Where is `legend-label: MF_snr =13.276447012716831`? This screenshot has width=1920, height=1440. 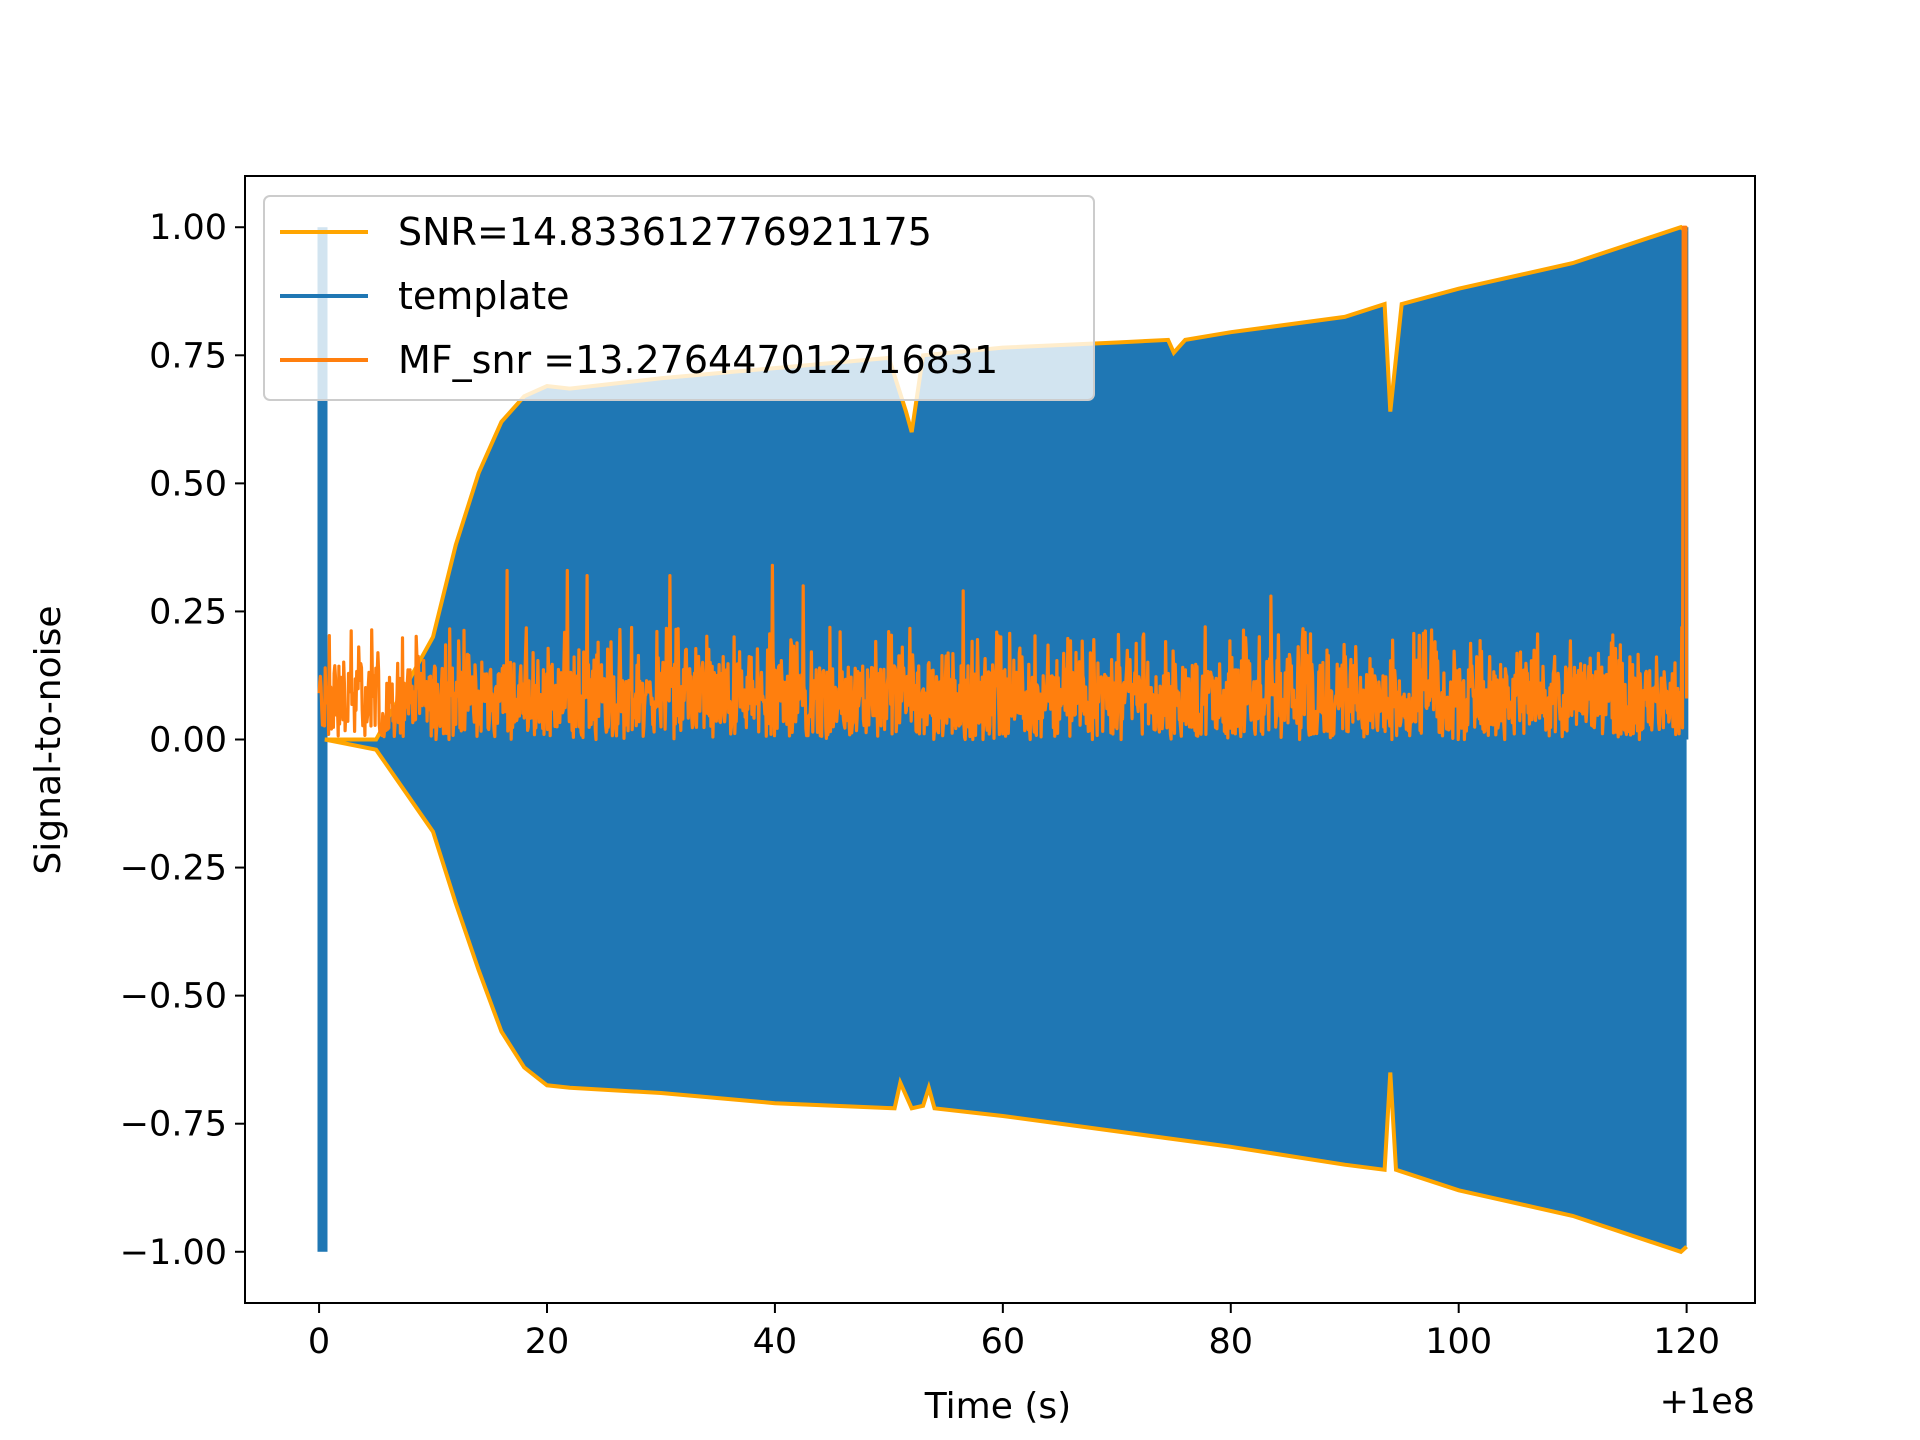
legend-label: MF_snr =13.276447012716831 is located at coordinates (698, 360).